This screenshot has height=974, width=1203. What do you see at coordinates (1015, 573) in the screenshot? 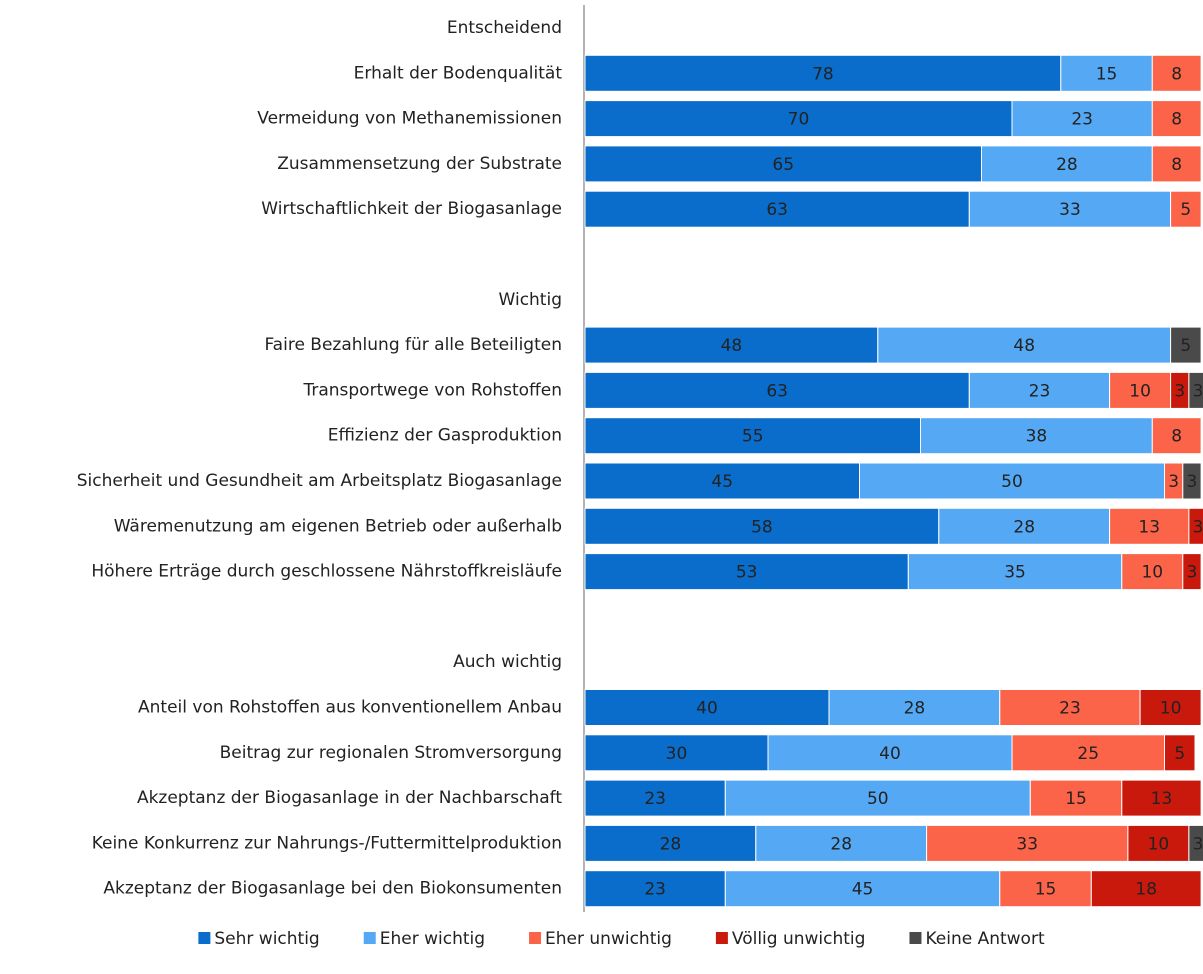
I see `value-label: 35` at bounding box center [1015, 573].